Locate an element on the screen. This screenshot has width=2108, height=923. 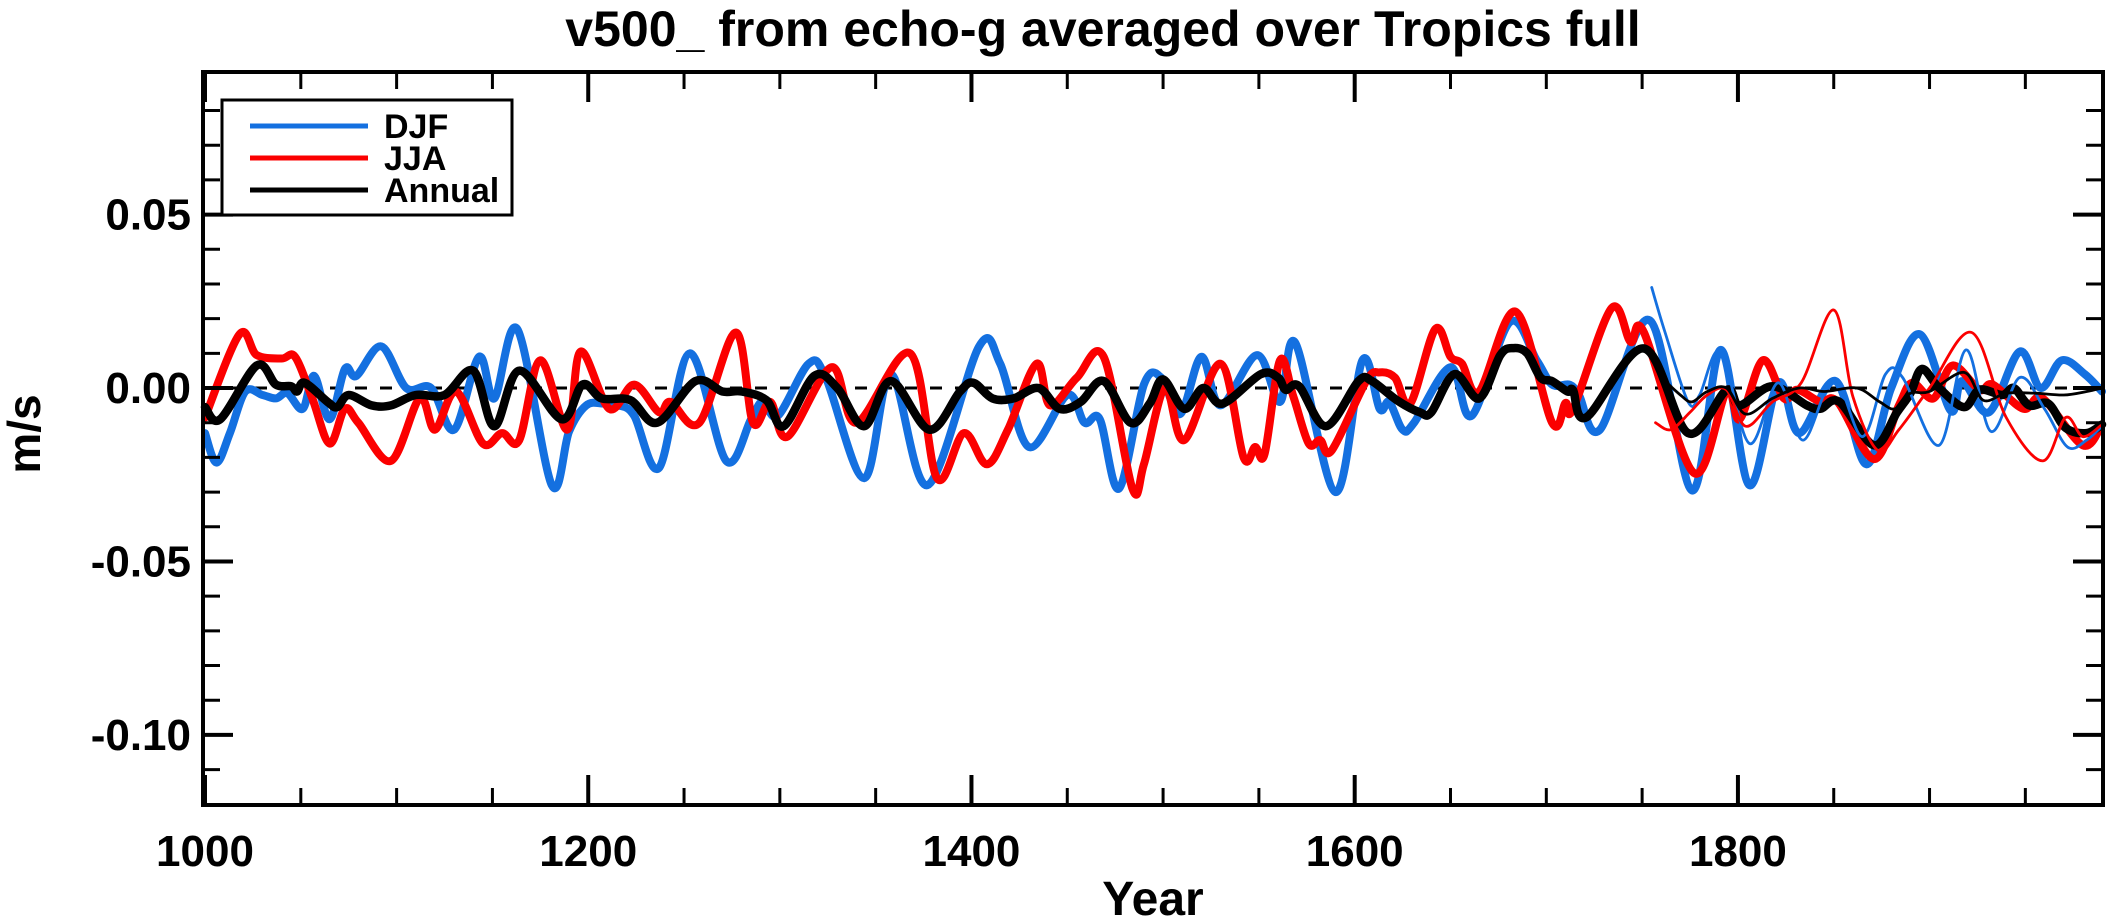
y-axis-label: m/s is located at coordinates (25, 434).